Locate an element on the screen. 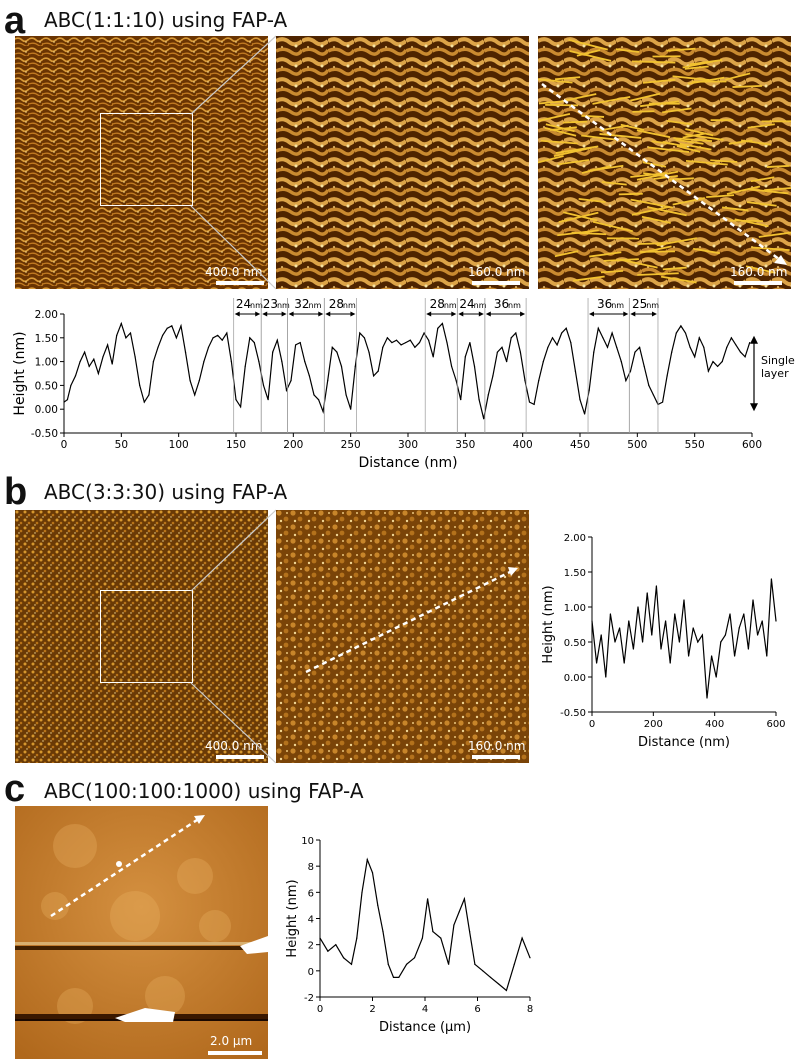 The width and height of the screenshot is (797, 1063). y-tick-label: 2.00 is located at coordinates (46, 315).